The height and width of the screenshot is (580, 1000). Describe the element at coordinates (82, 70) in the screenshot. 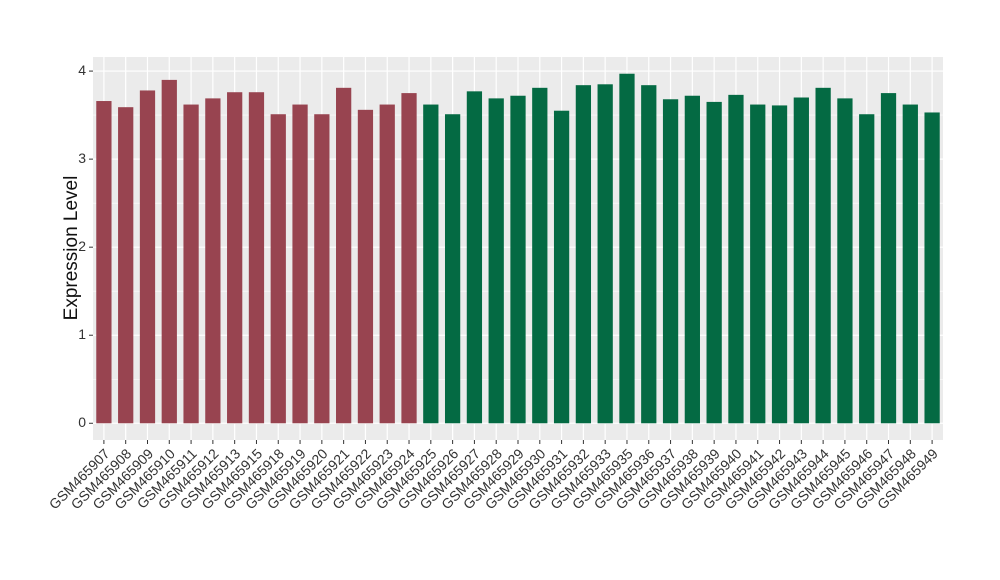

I see `y-tick-label: 4` at that location.